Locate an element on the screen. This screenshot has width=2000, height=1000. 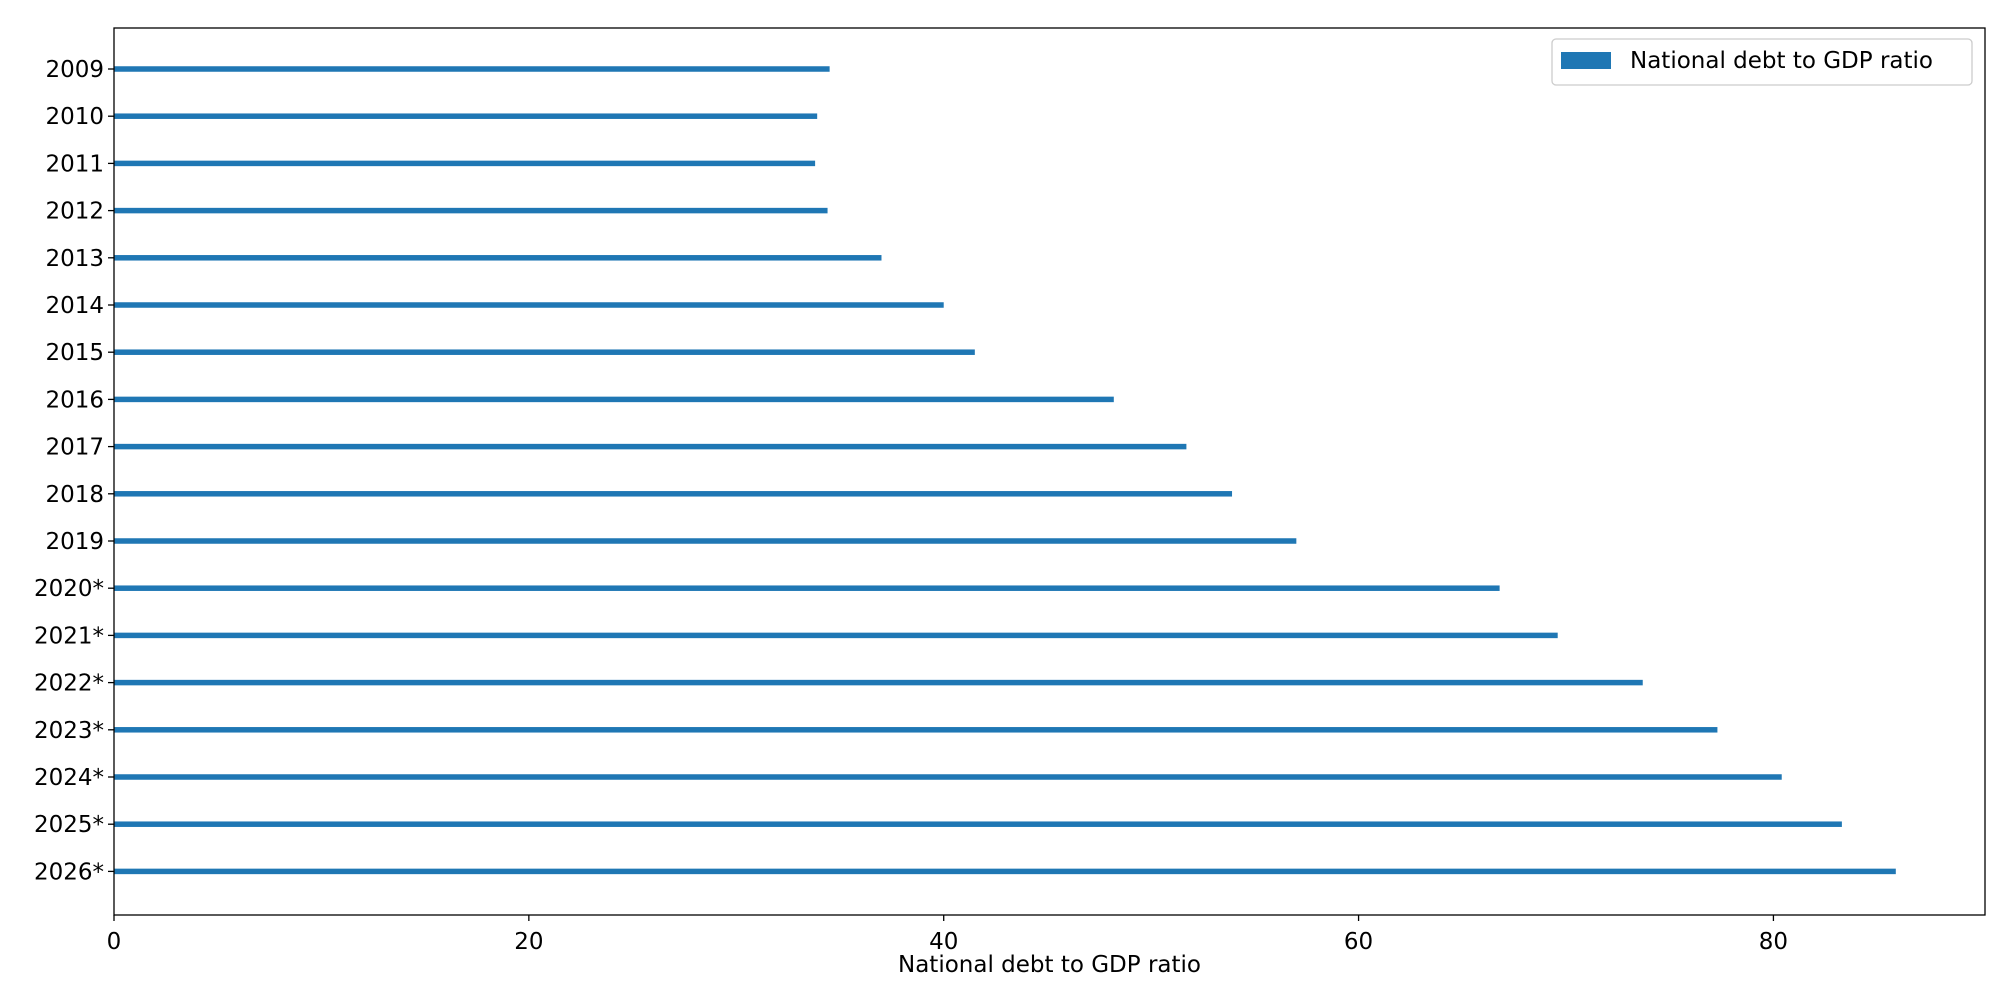
y-tick-label: 2025* is located at coordinates (69, 825).